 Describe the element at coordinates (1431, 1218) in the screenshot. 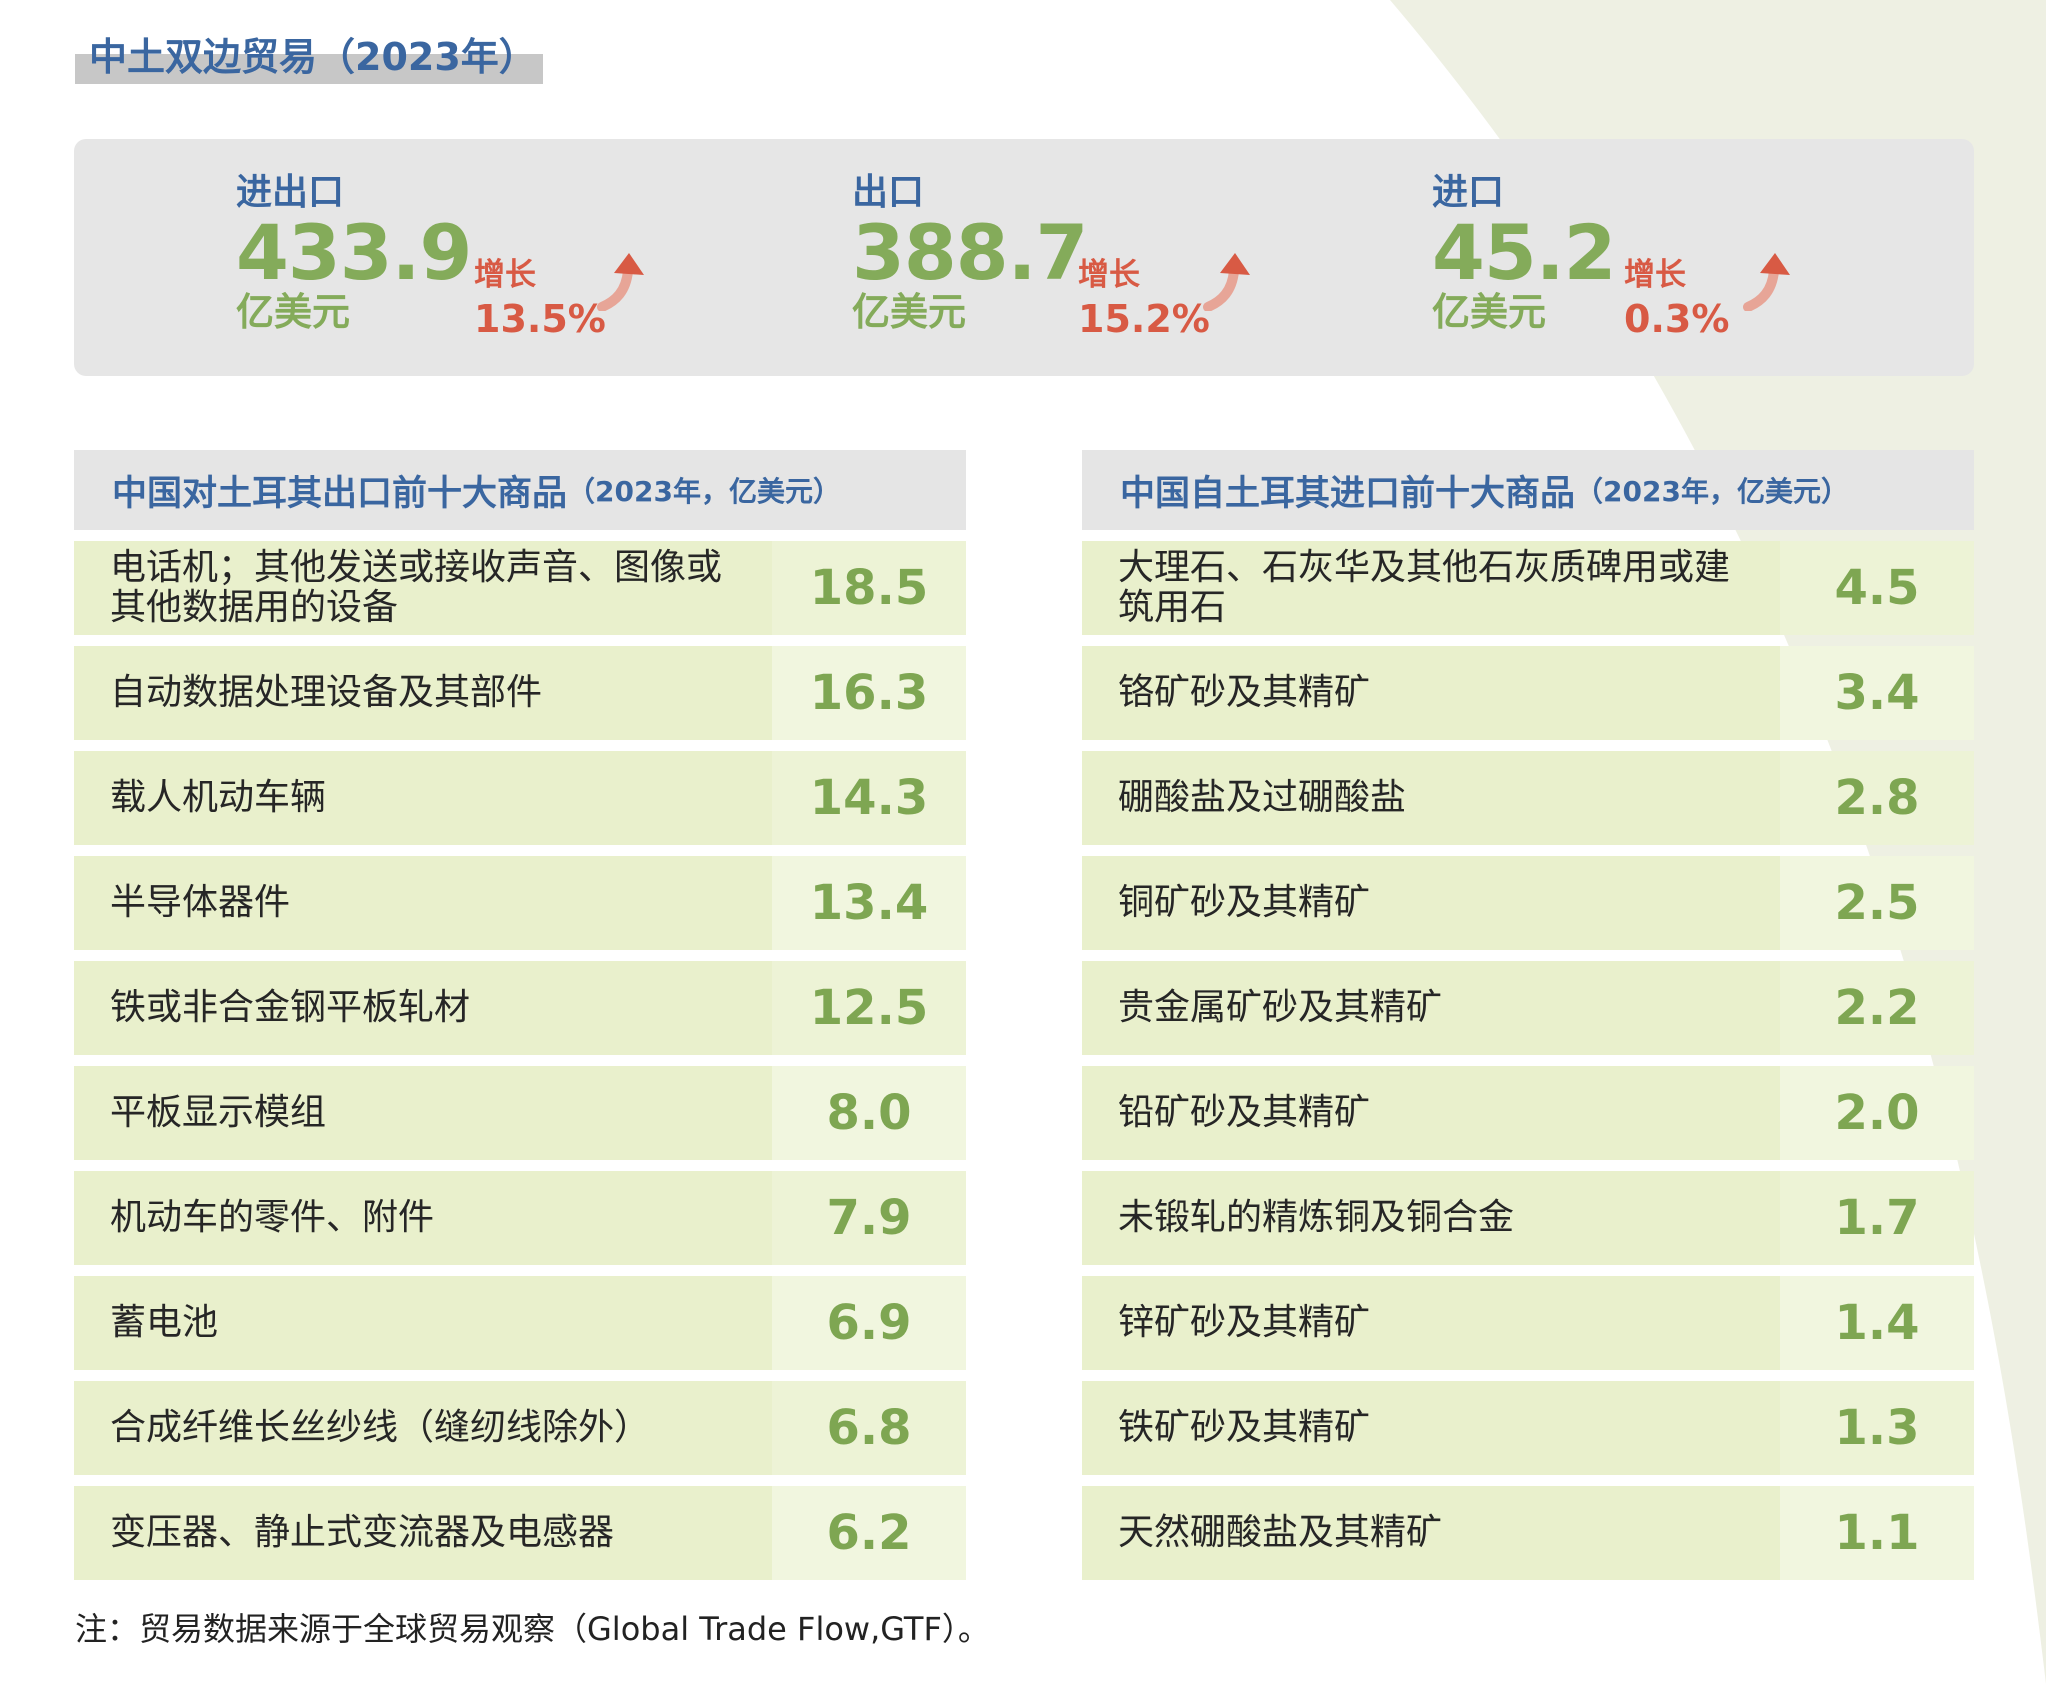

I see `commodity-name: 未锻轧的精炼铜及铜合金` at that location.